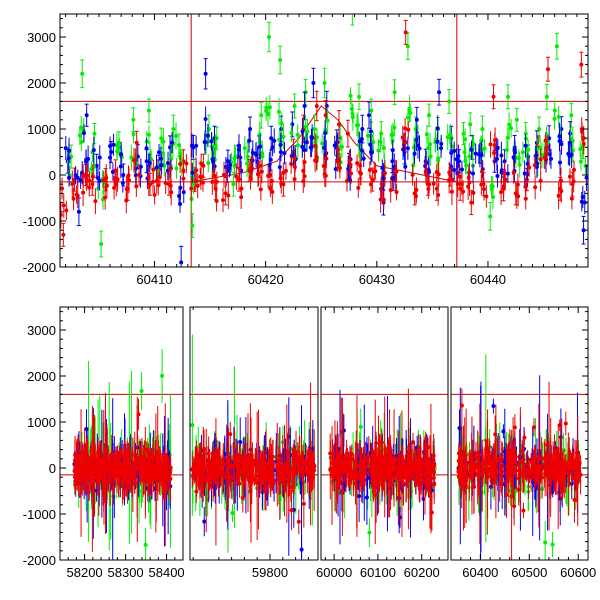 The height and width of the screenshot is (600, 600). I want to click on y-tick-label: 3000, so click(41, 37).